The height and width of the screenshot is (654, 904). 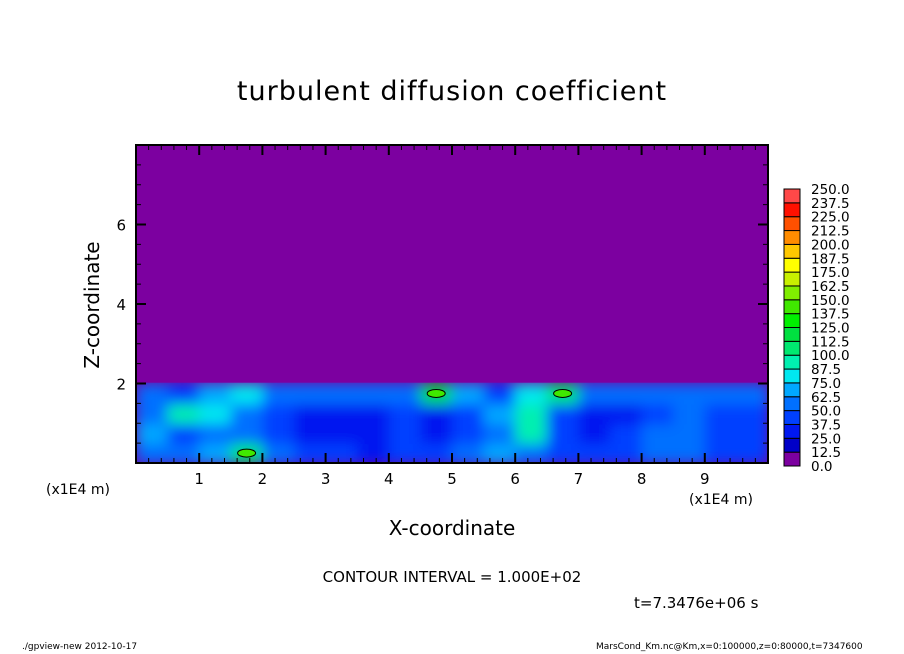 What do you see at coordinates (721, 500) in the screenshot?
I see `x-unit-label-right: (x1E4 m)` at bounding box center [721, 500].